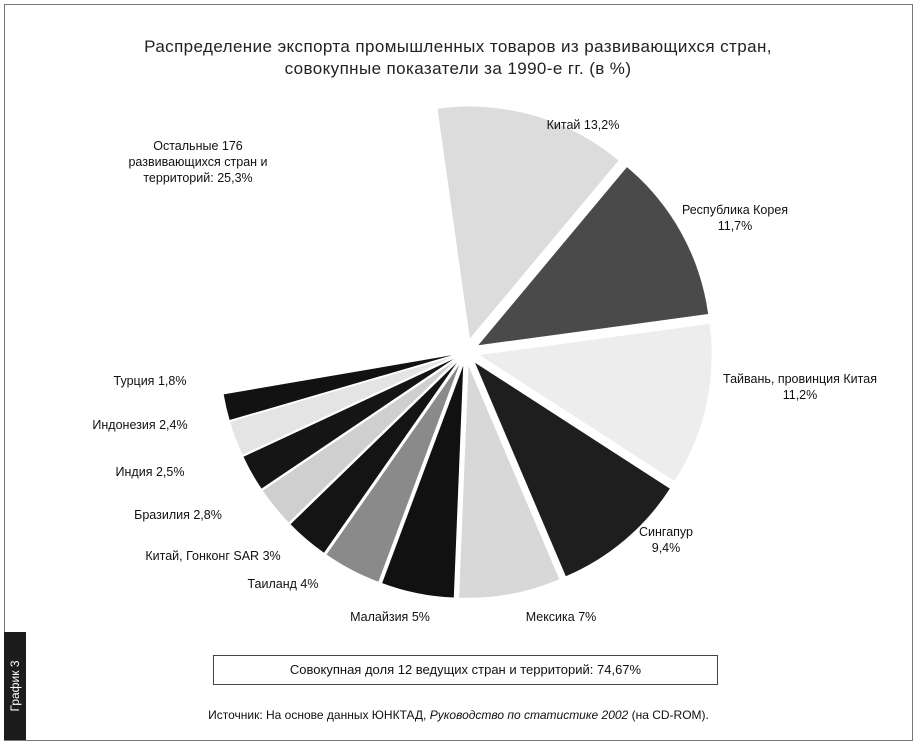  What do you see at coordinates (379, 617) in the screenshot?
I see `category-label: Малайзия` at bounding box center [379, 617].